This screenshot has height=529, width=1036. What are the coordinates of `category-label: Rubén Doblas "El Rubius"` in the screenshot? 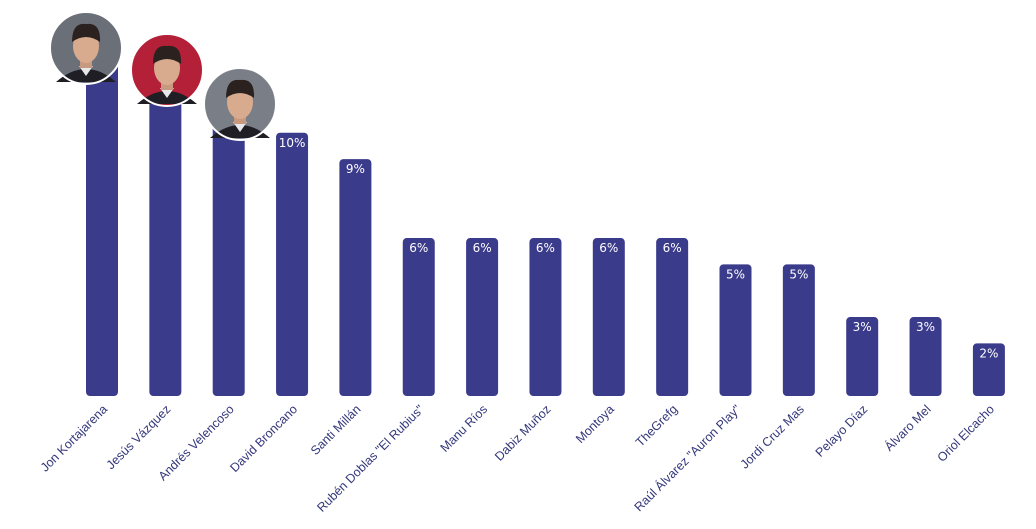 It's located at (370, 458).